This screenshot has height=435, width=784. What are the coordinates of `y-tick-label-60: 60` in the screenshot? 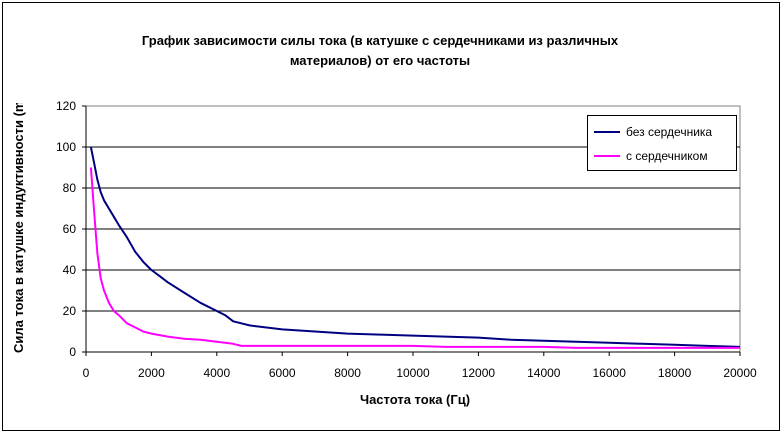 It's located at (70, 229).